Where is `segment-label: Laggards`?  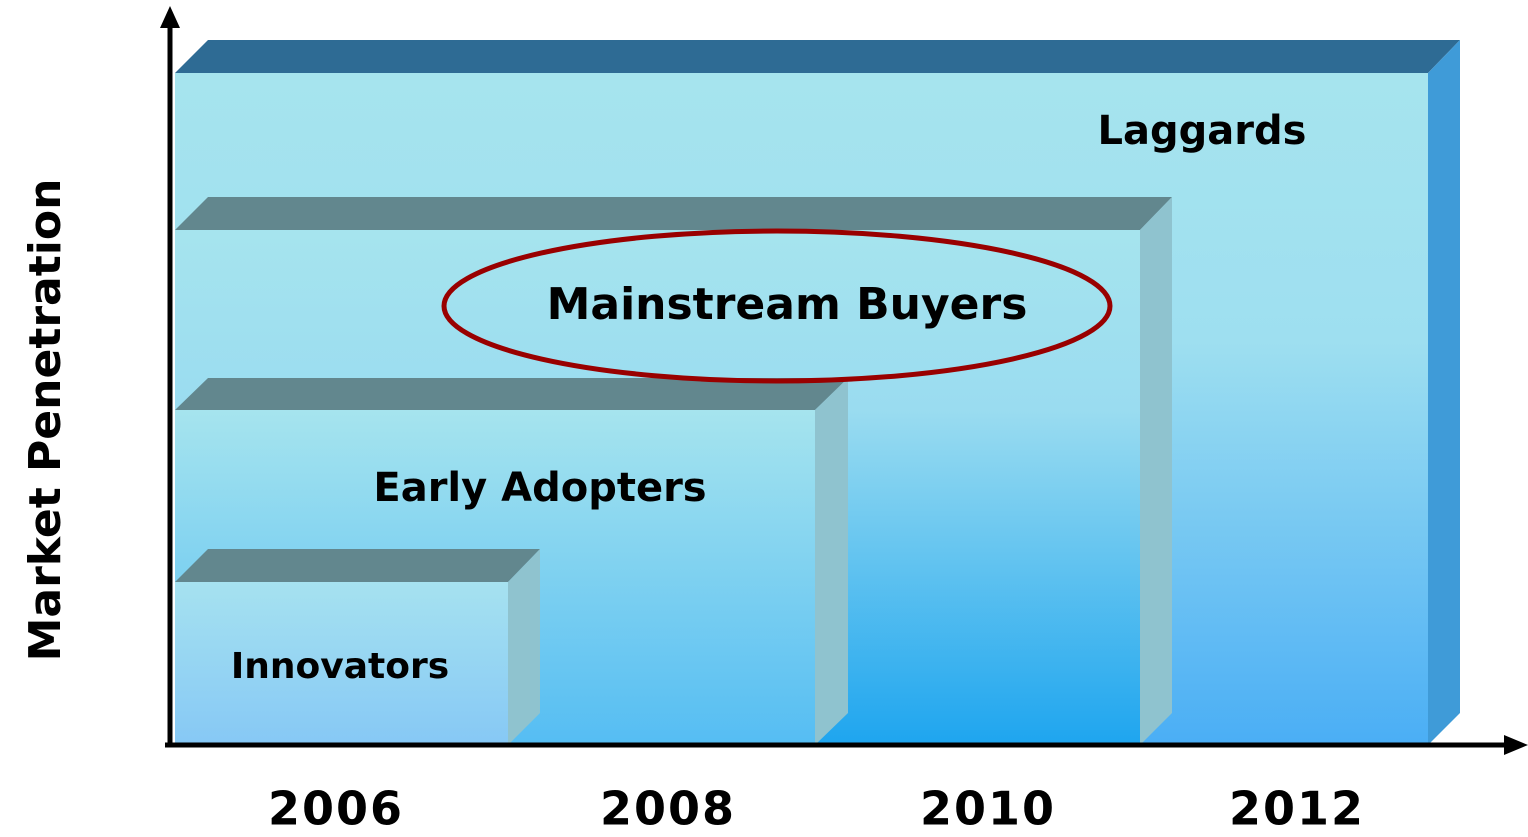
segment-label: Laggards is located at coordinates (1202, 131).